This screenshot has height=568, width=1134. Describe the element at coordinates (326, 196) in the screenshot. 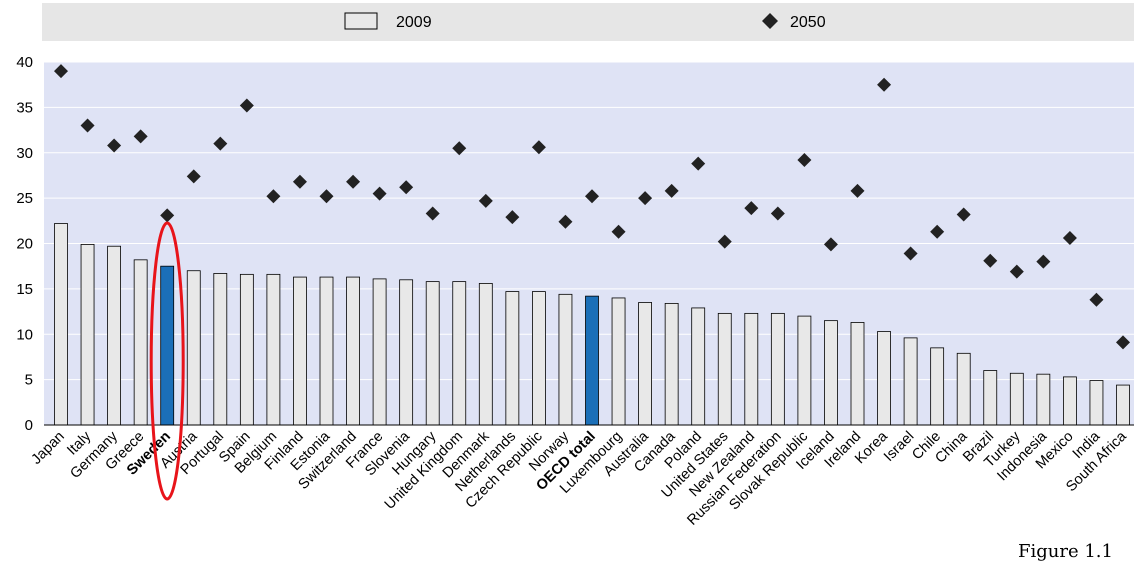

I see `marker-2050-estonia` at that location.